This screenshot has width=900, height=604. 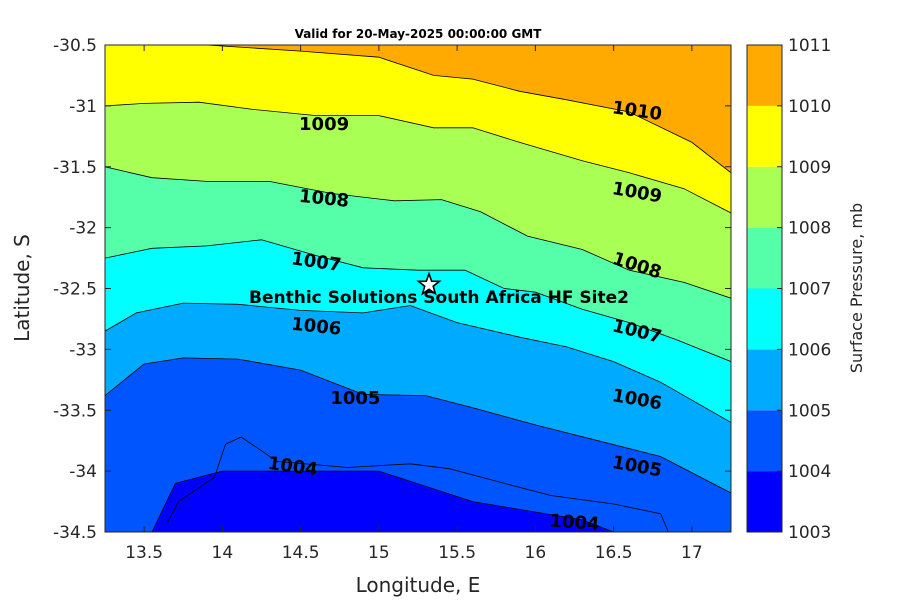 I want to click on y-tick-label: -34, so click(x=83, y=472).